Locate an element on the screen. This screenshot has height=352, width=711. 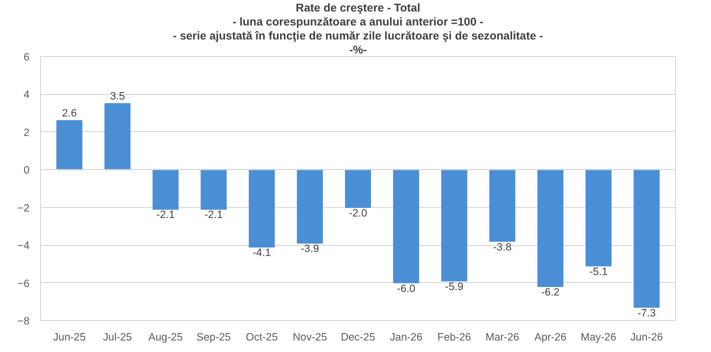
x-tick-label: Jun-26 is located at coordinates (646, 338).